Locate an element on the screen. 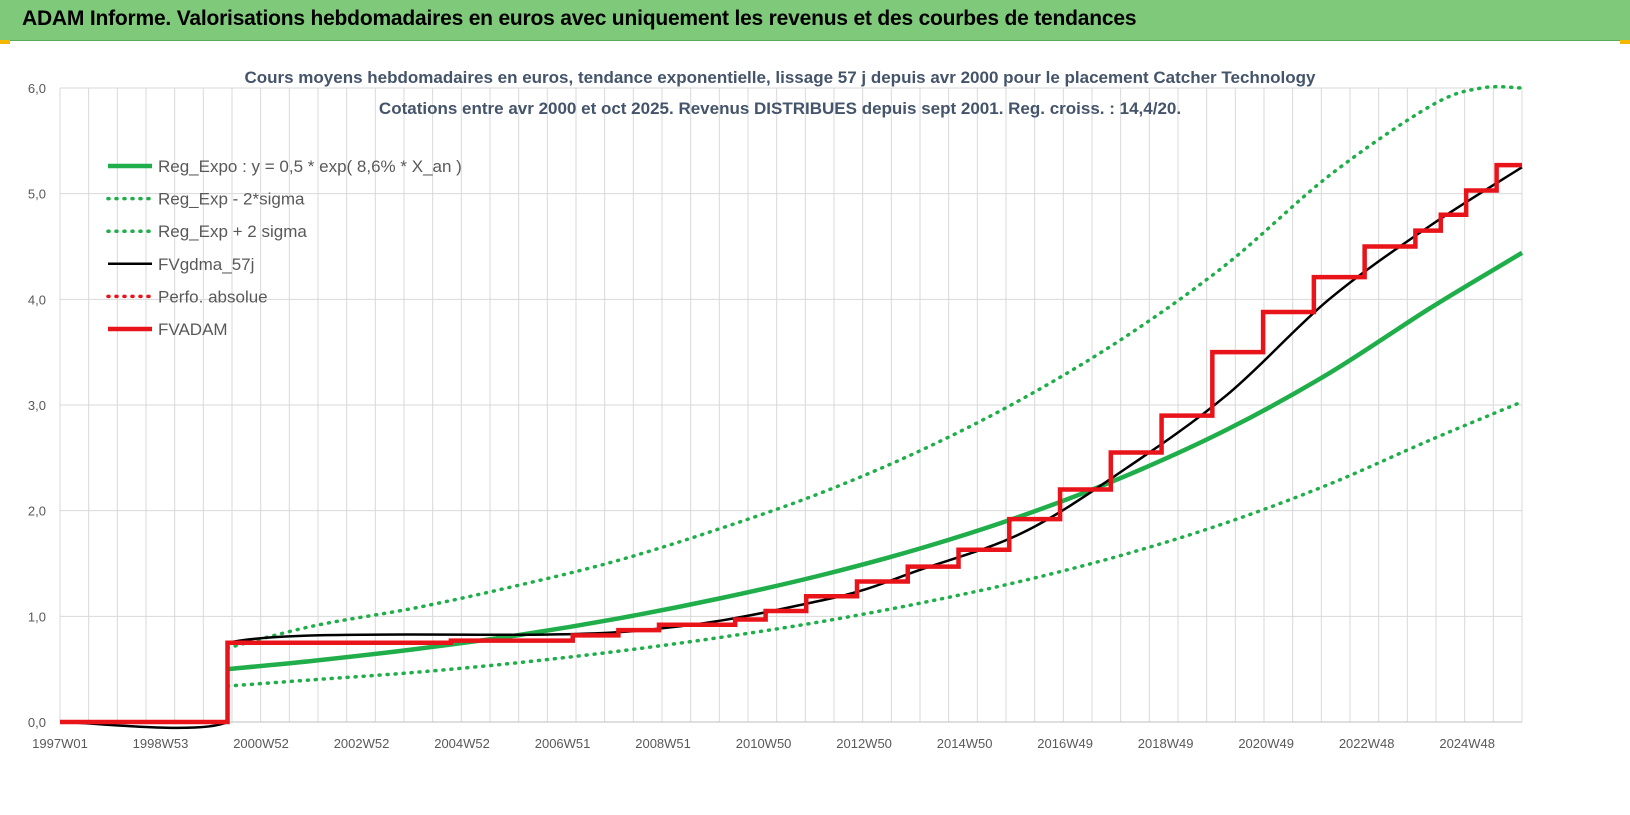 Image resolution: width=1630 pixels, height=815 pixels. y-tick-label: 1,0 is located at coordinates (37, 616).